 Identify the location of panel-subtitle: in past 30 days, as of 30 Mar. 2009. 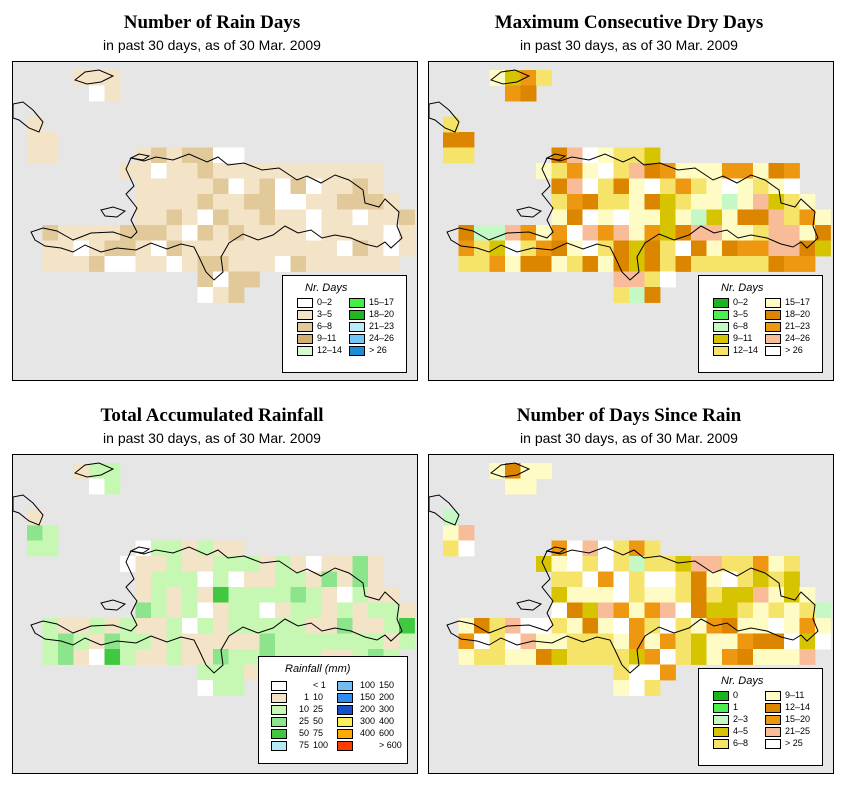
(629, 45).